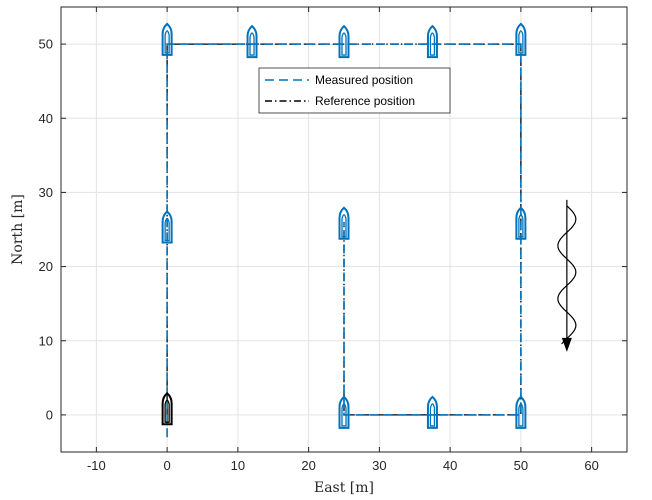 The width and height of the screenshot is (652, 500). Describe the element at coordinates (167, 465) in the screenshot. I see `x-tick-label: 0` at that location.